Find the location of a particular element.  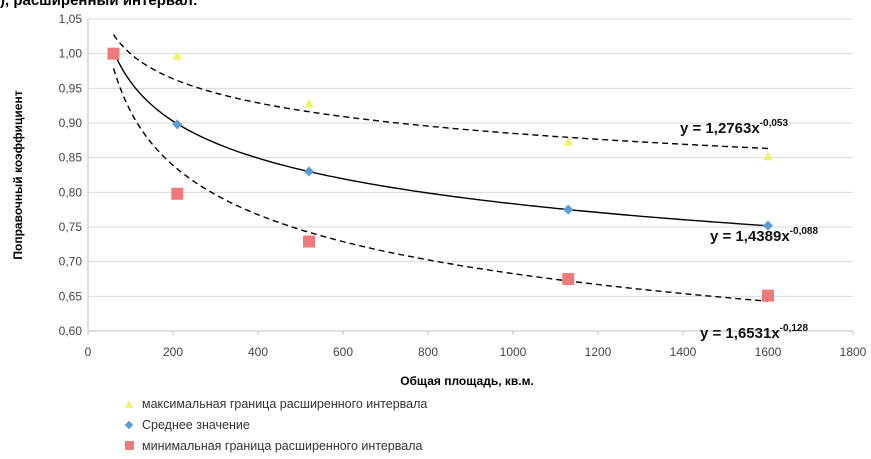

y-tick-label: 0,95 is located at coordinates (71, 88).